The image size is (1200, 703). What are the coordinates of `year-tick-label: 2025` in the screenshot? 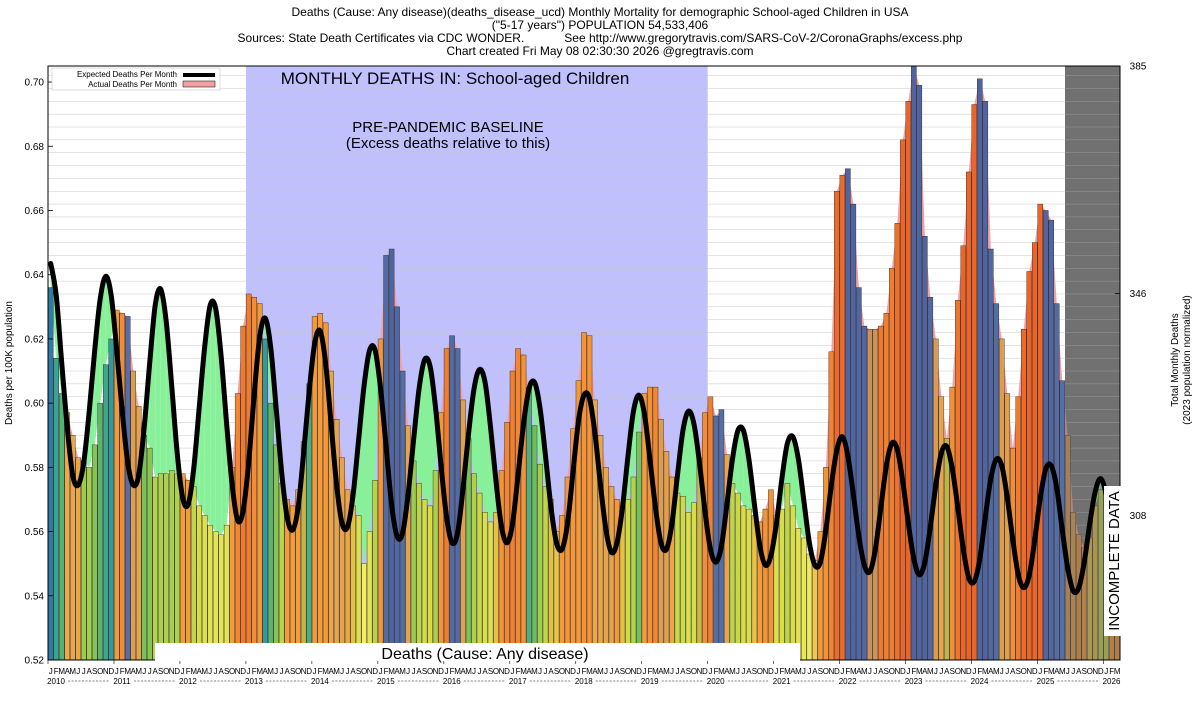 It's located at (1046, 681).